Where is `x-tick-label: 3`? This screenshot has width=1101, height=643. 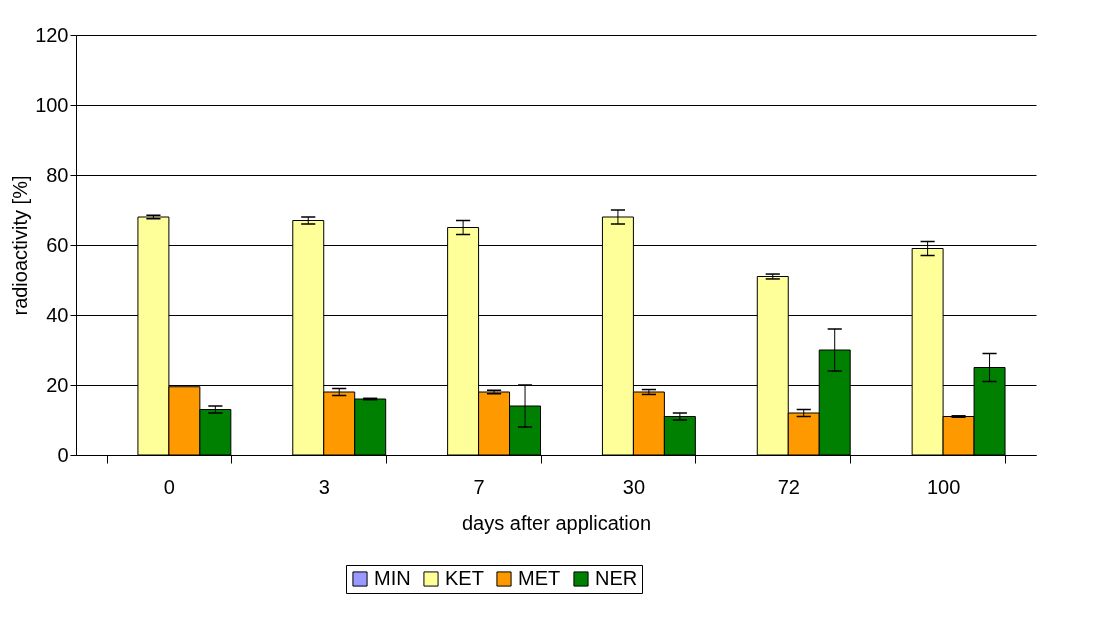
x-tick-label: 3 is located at coordinates (324, 486).